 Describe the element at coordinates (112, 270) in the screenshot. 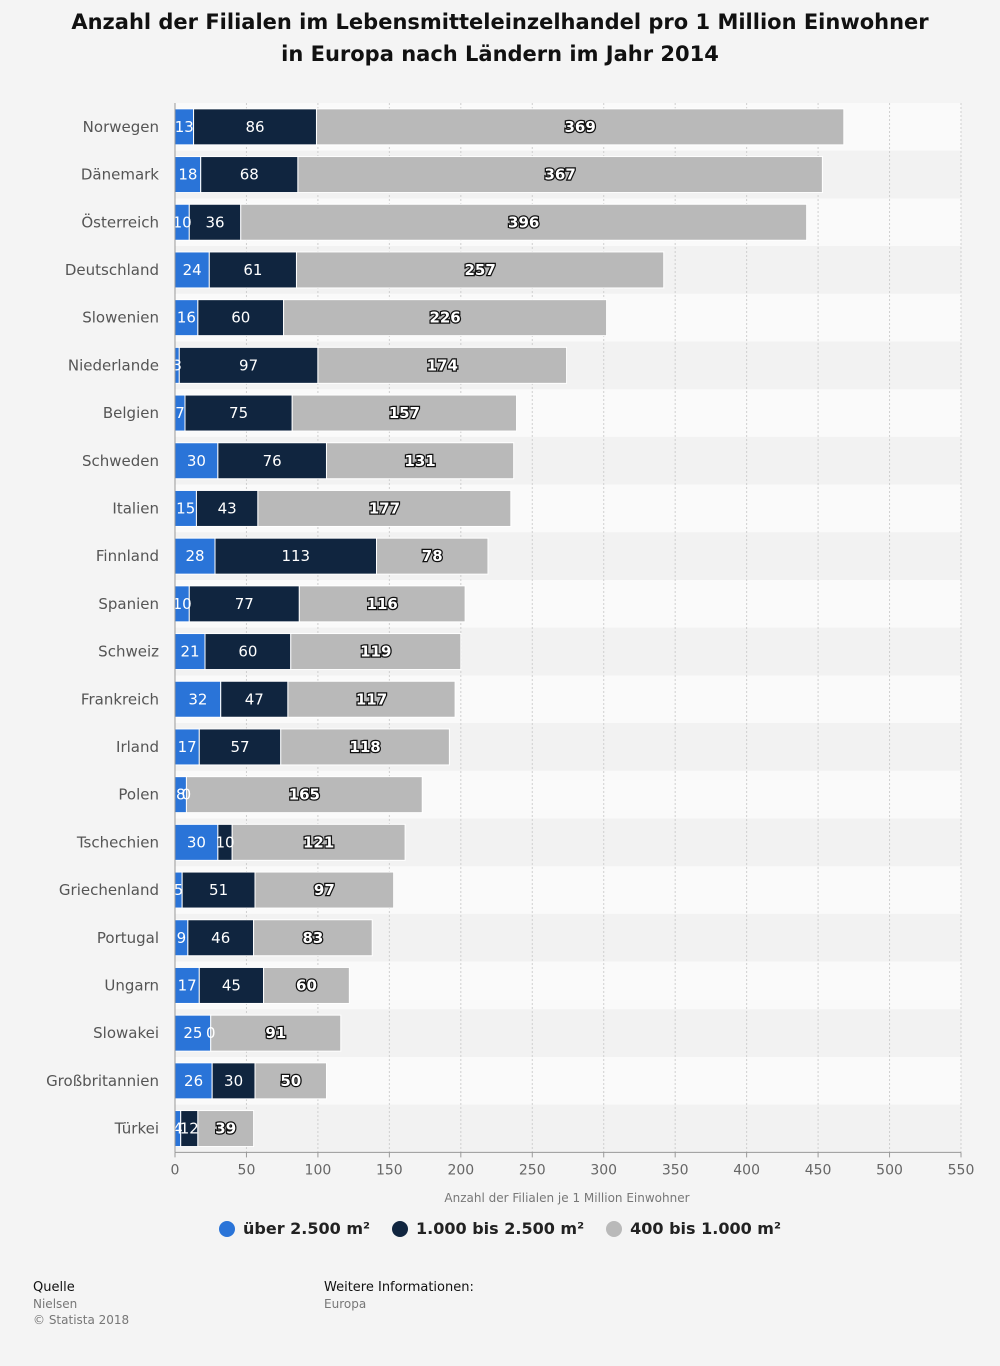

I see `y-tick-label: Deutschland` at that location.